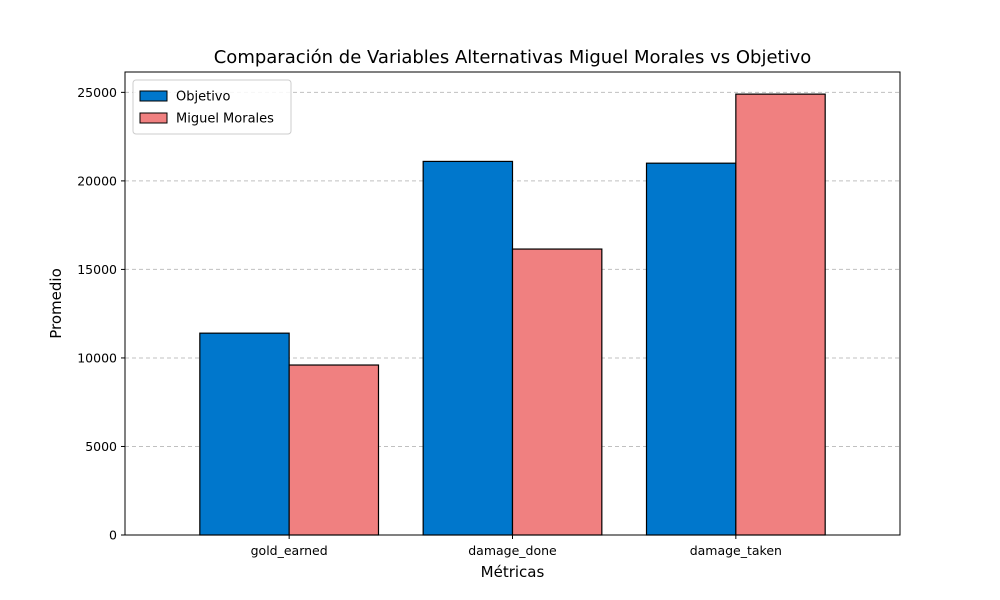 Image resolution: width=1000 pixels, height=600 pixels. I want to click on y-tick-label: 25000, so click(97, 92).